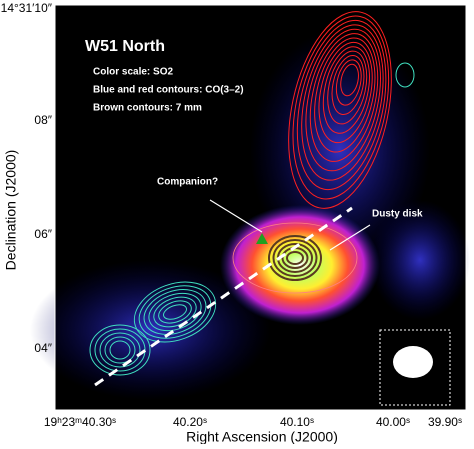  I want to click on legend-line: Color scale: SO2, so click(133, 72).